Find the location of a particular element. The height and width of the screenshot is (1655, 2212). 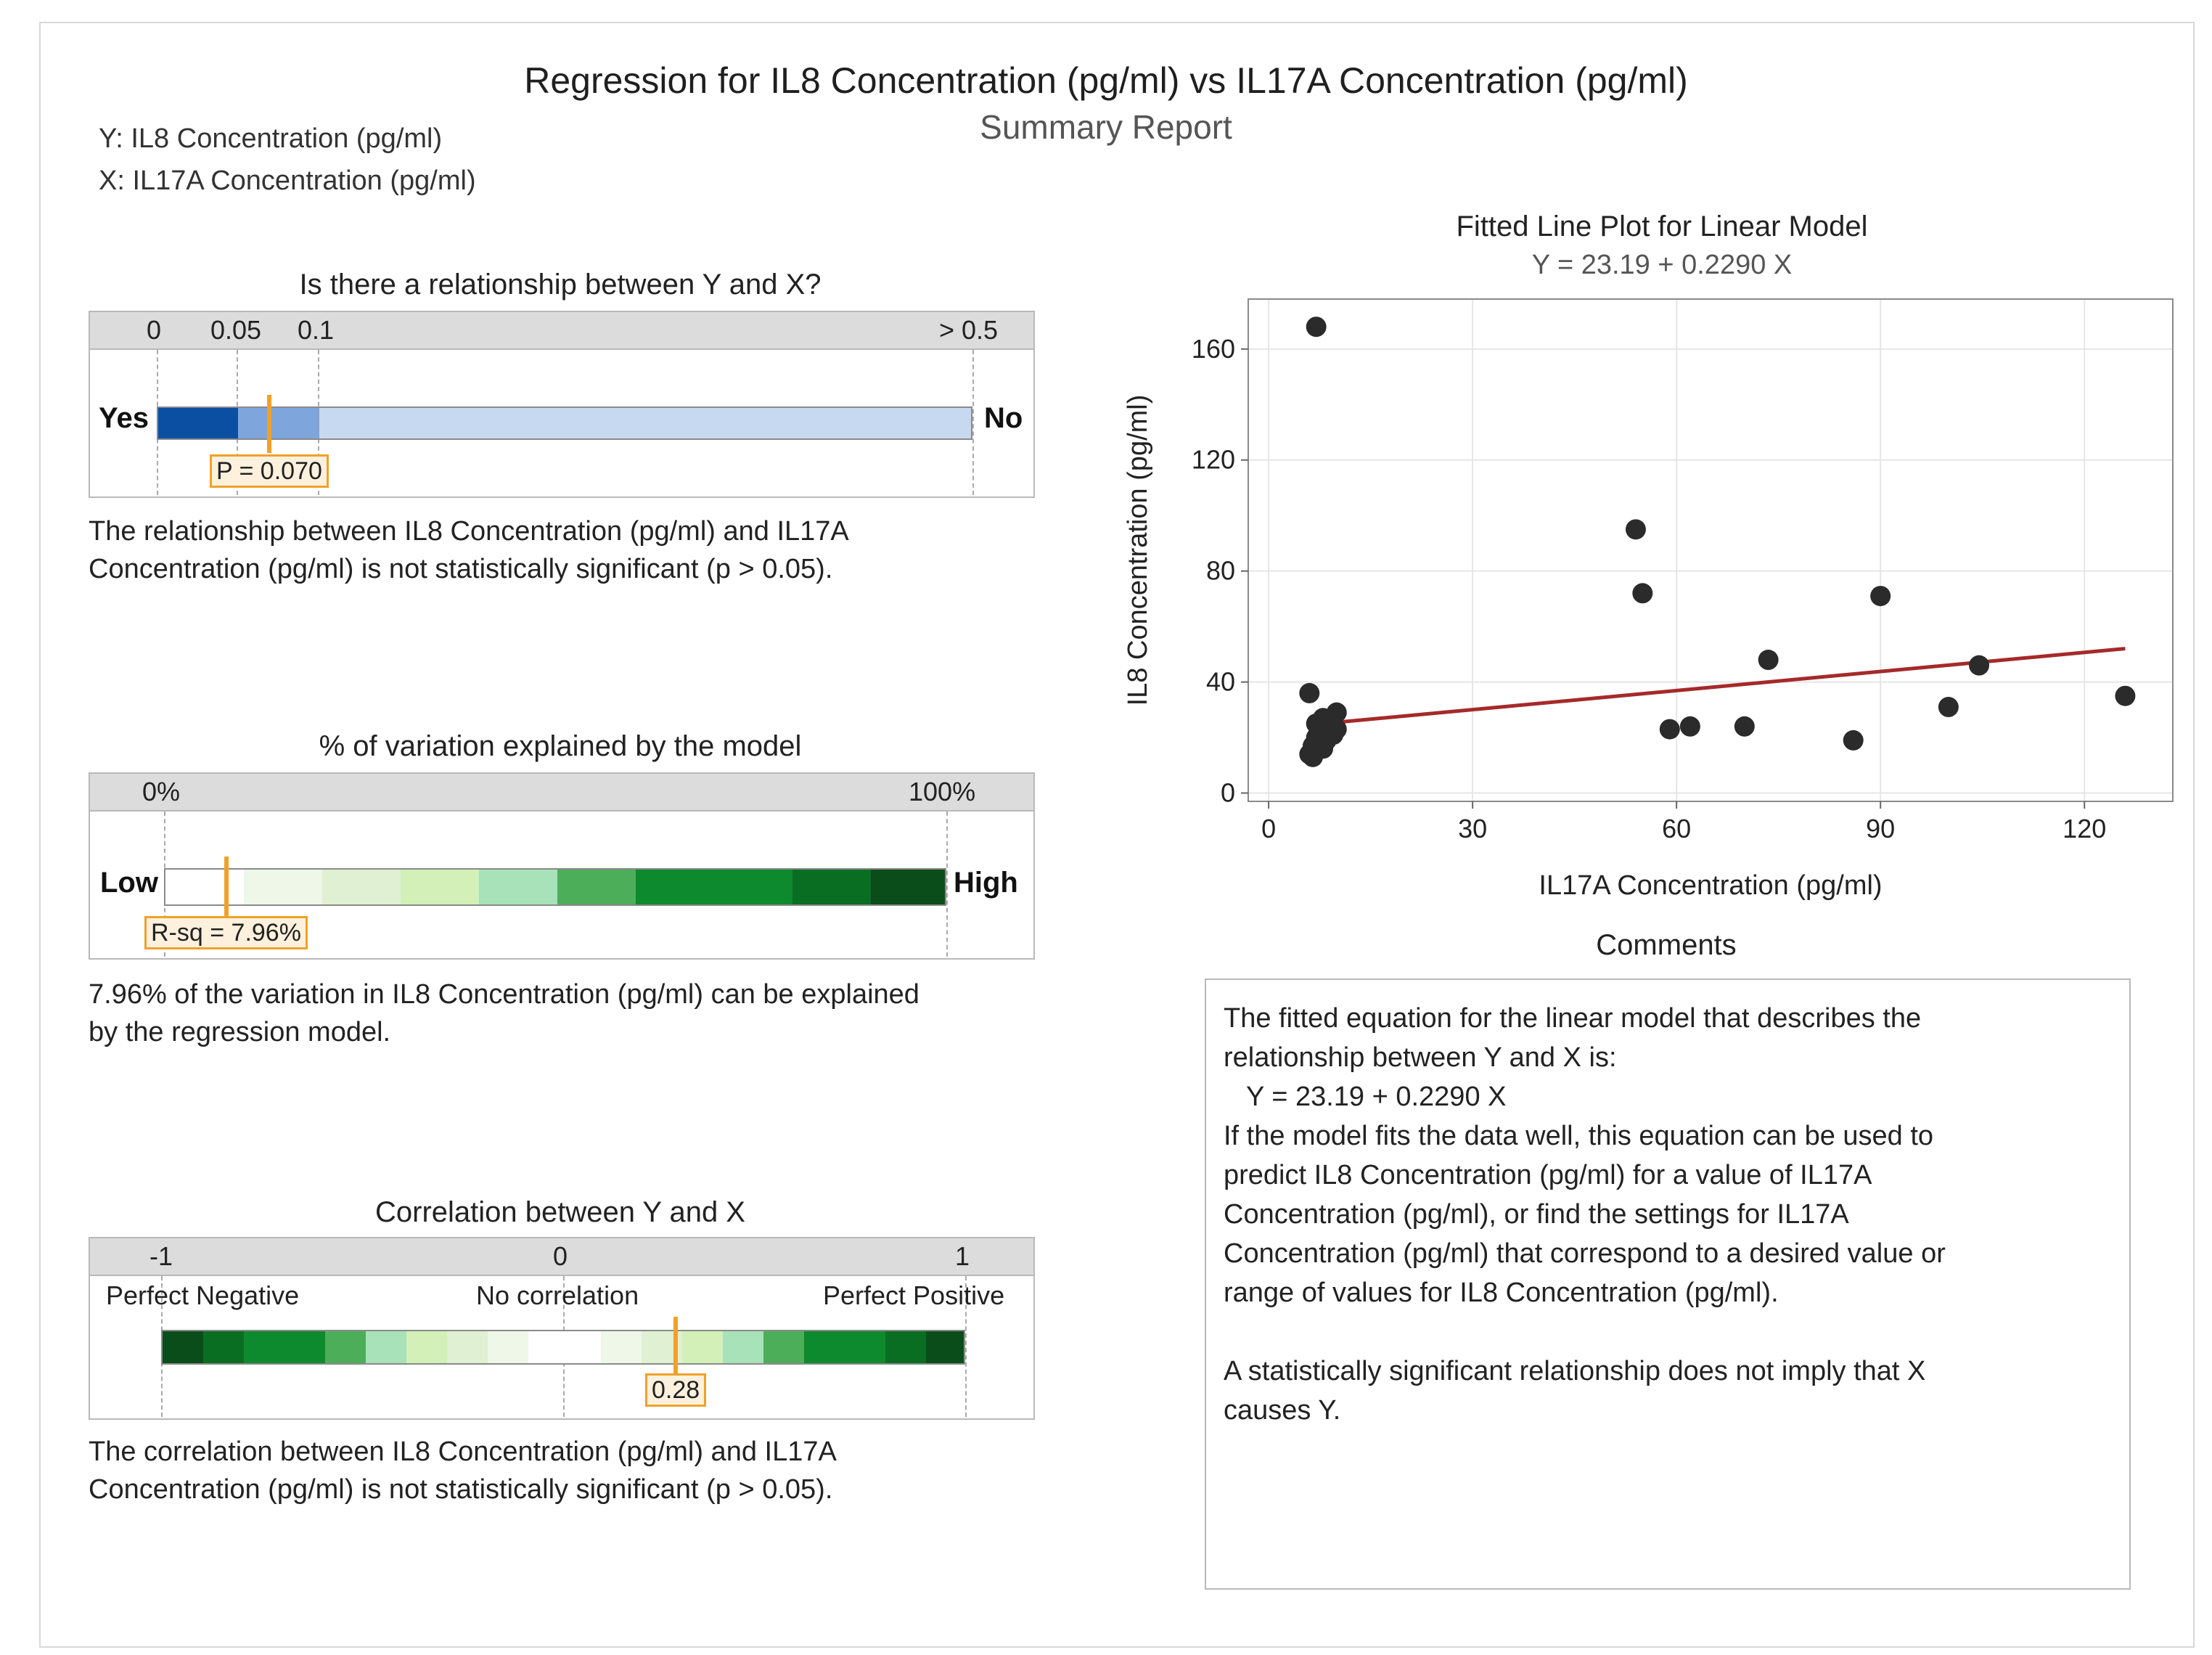

rsq-tick-100: 100% is located at coordinates (942, 791).